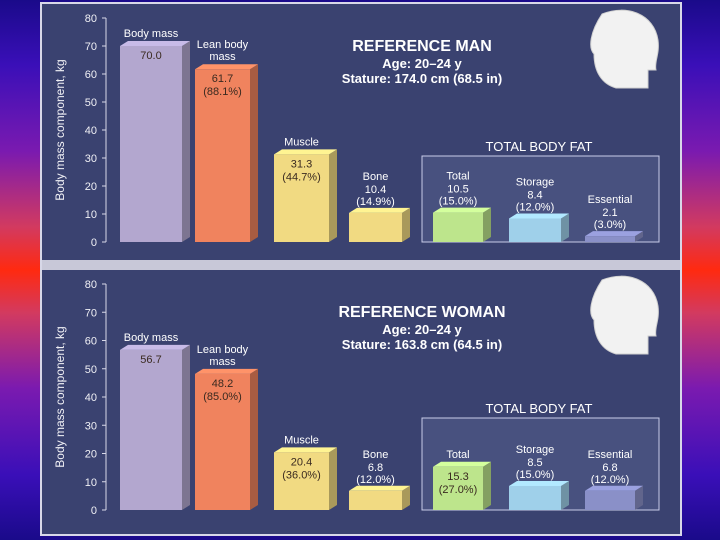 Image resolution: width=720 pixels, height=540 pixels. I want to click on woman-head-silhouette, so click(624, 315).